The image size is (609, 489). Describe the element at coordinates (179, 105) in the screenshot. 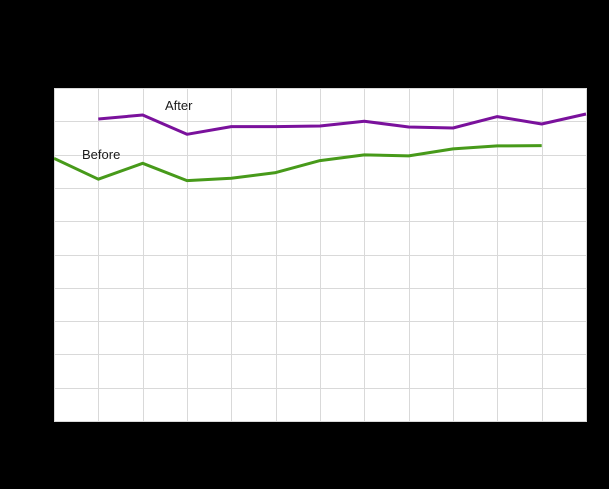

I see `series-label-after: After` at that location.